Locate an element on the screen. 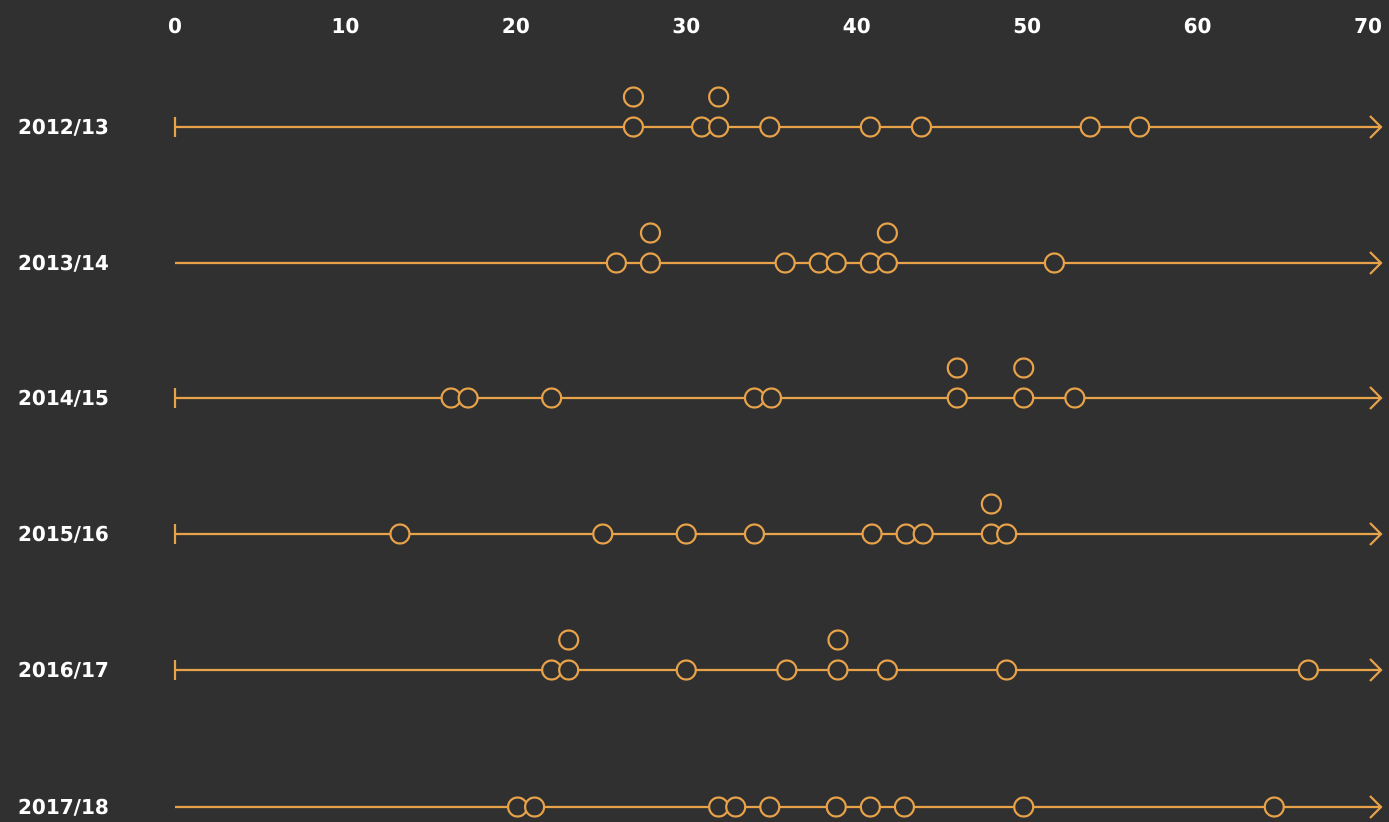 The width and height of the screenshot is (1389, 822). chart-row: 2016/17 is located at coordinates (700, 655).